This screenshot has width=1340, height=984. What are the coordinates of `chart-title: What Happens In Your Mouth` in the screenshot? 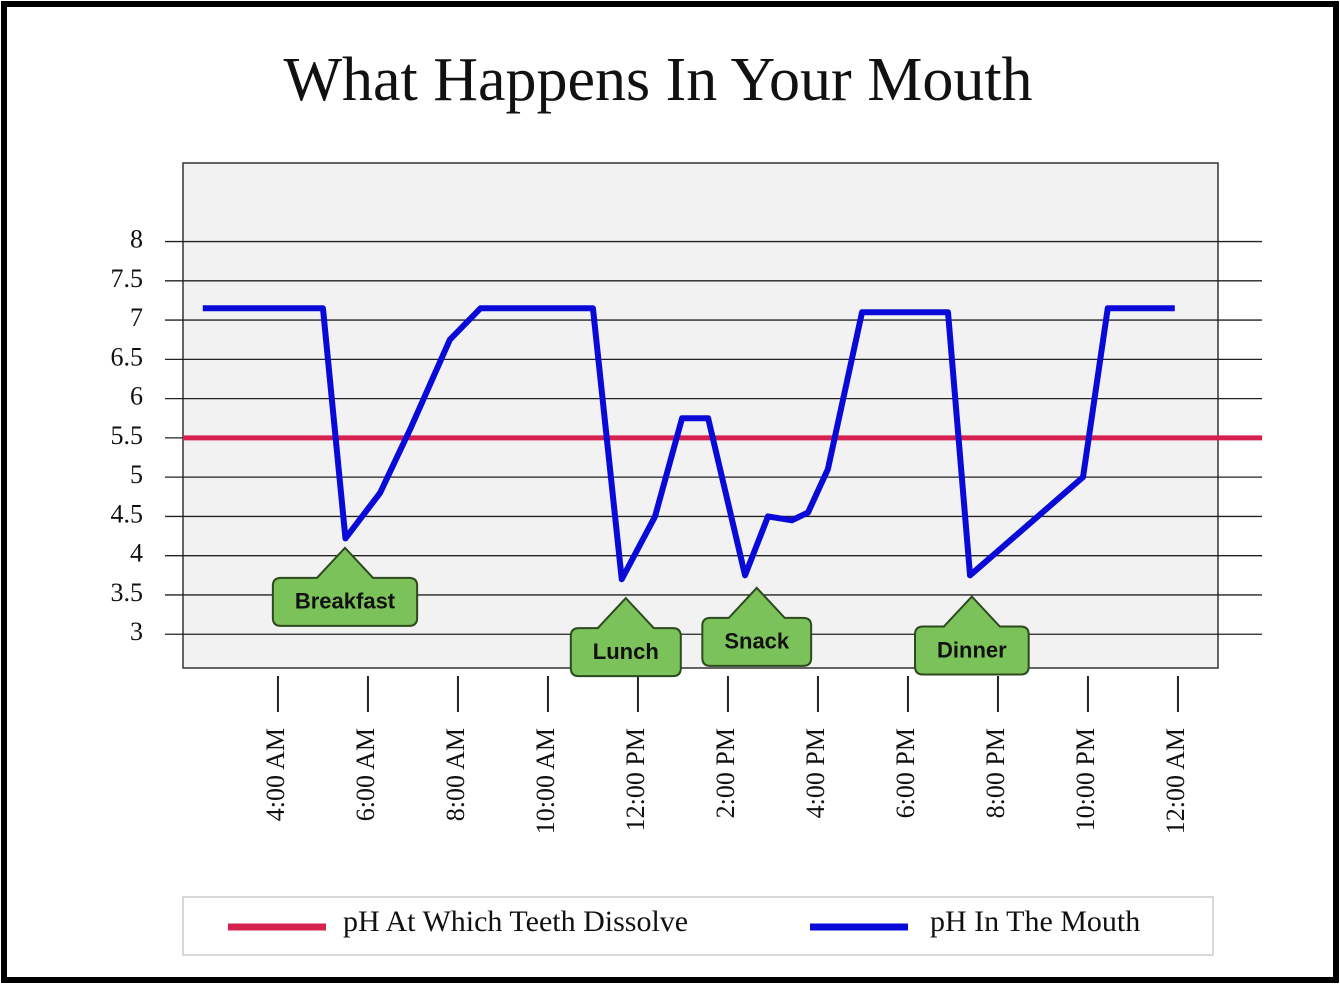 It's located at (657, 80).